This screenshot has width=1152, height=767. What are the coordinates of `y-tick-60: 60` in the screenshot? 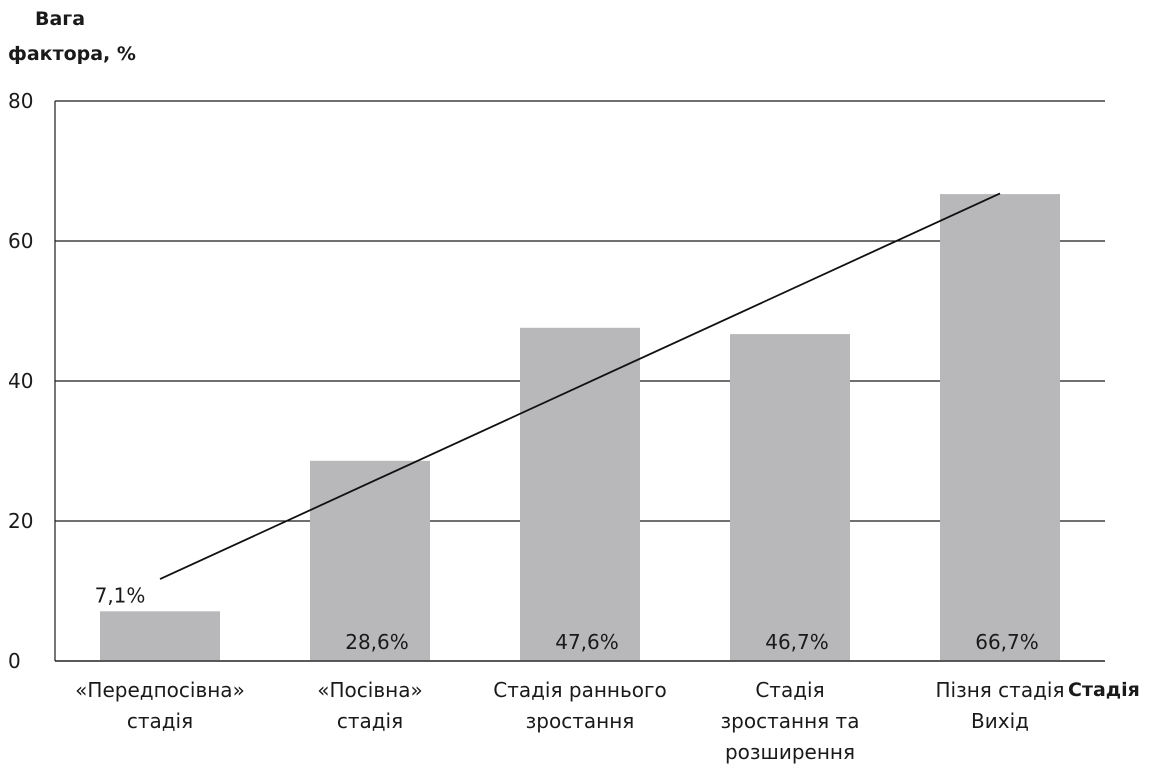 It's located at (20, 241).